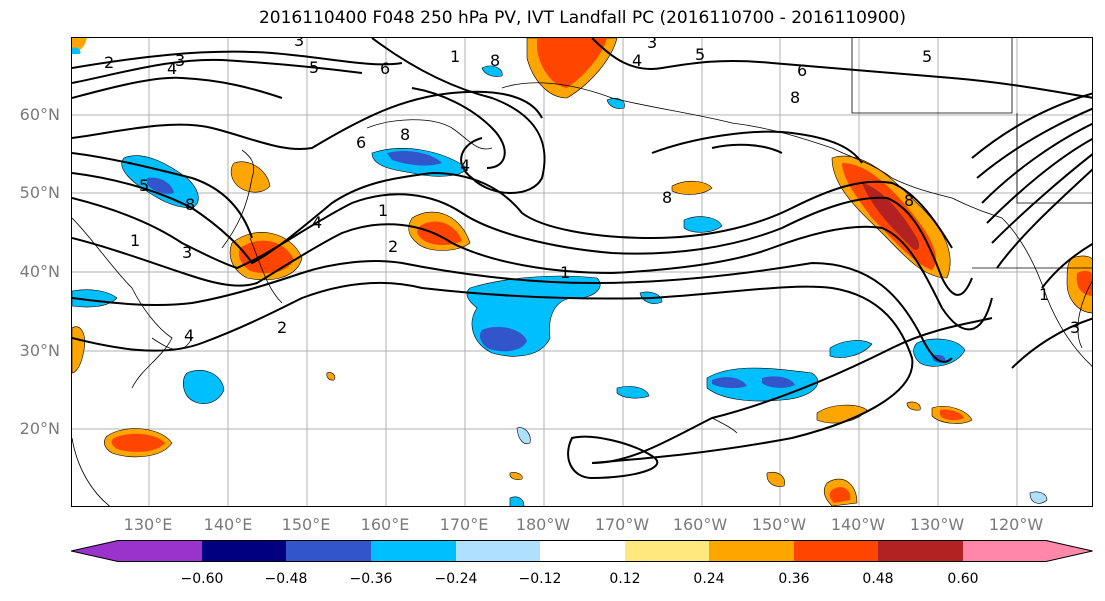 The height and width of the screenshot is (601, 1105). I want to click on lon-label-170w: 170°W, so click(622, 524).